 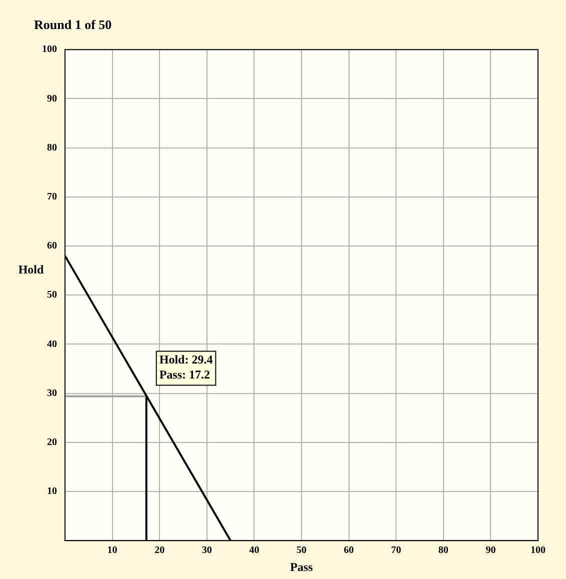 I want to click on y-tick-label: 90, so click(x=52, y=98).